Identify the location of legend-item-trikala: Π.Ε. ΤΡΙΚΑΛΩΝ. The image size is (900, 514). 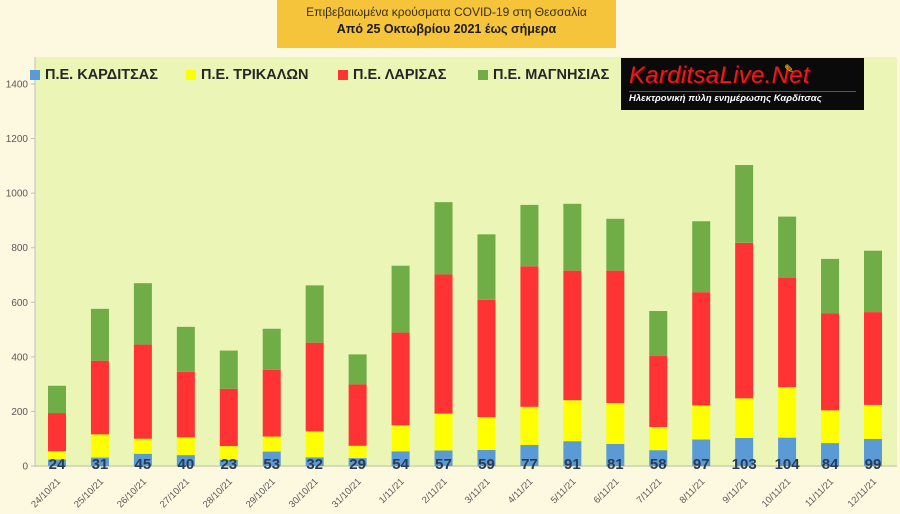
(247, 74).